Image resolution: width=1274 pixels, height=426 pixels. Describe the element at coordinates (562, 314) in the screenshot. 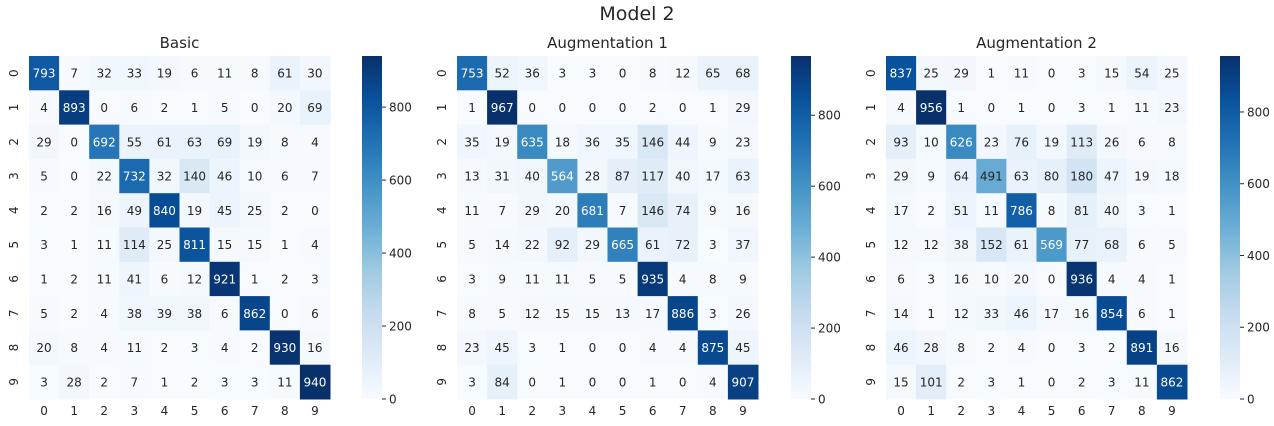

I see `cell-value-label: 15` at that location.